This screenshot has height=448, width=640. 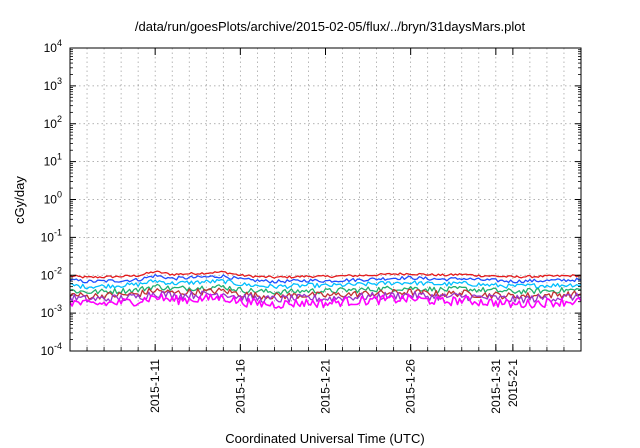 What do you see at coordinates (324, 438) in the screenshot?
I see `x-axis-label: Coordinated Universal Time (UTC)` at bounding box center [324, 438].